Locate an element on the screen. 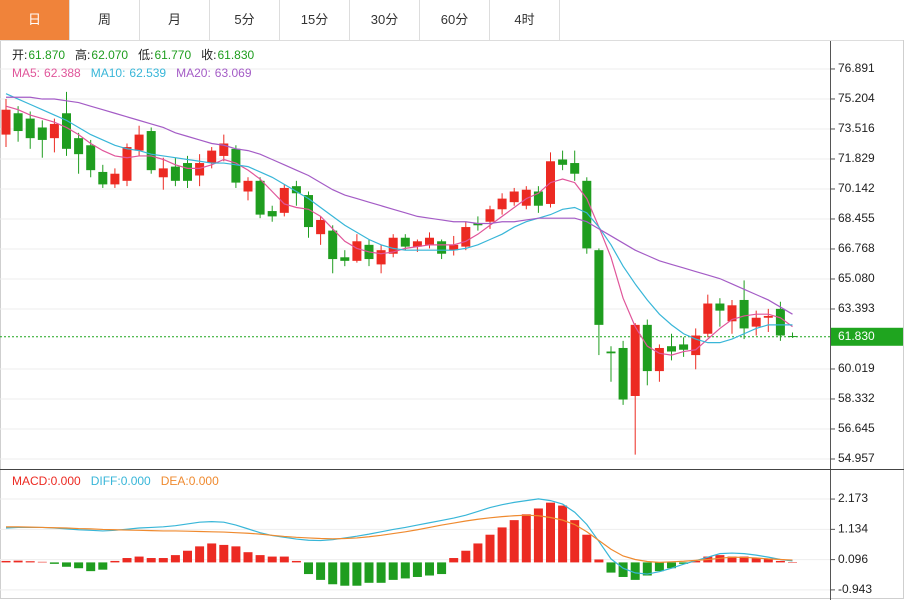 This screenshot has width=905, height=600. y-tick-label: 63.393 is located at coordinates (856, 308).